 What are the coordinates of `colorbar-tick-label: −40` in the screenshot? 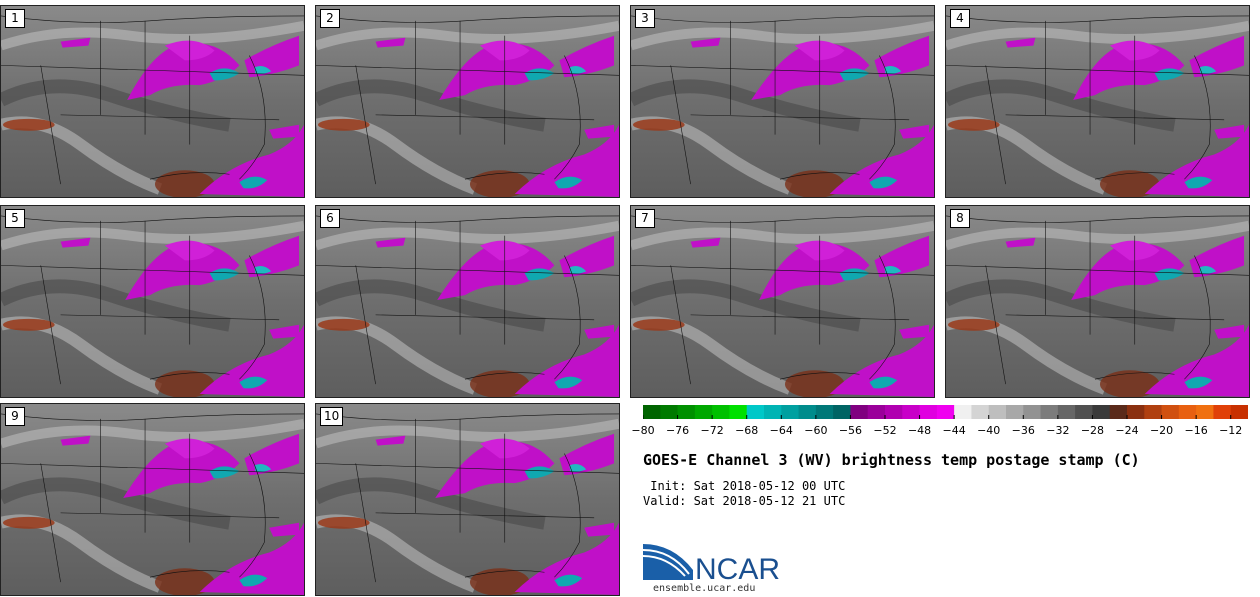 It's located at (989, 430).